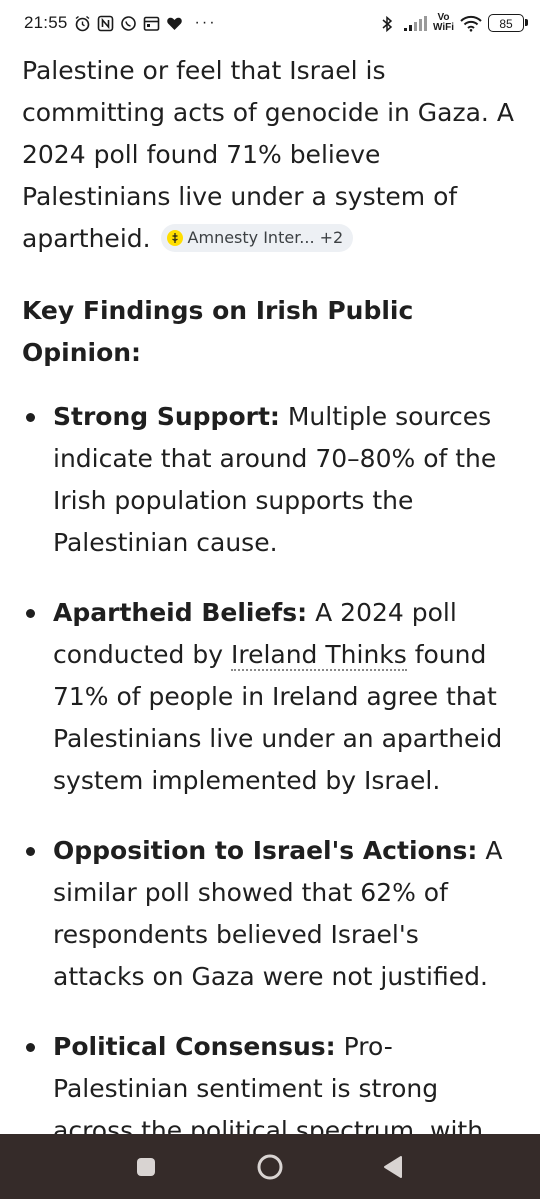 The height and width of the screenshot is (1199, 540). I want to click on status-right: Vo WiFi 85, so click(454, 23).